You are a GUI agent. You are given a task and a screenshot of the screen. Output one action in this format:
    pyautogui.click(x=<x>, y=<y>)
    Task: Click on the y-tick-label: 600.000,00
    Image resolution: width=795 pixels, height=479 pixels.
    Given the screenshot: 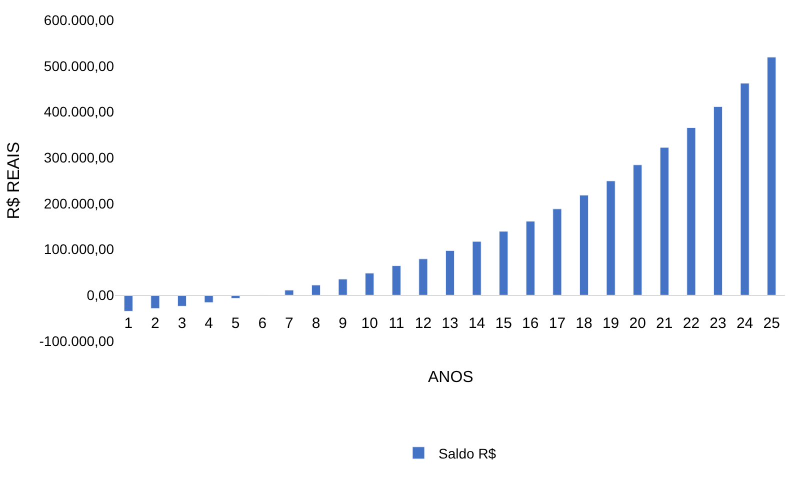 What is the action you would take?
    pyautogui.click(x=79, y=20)
    